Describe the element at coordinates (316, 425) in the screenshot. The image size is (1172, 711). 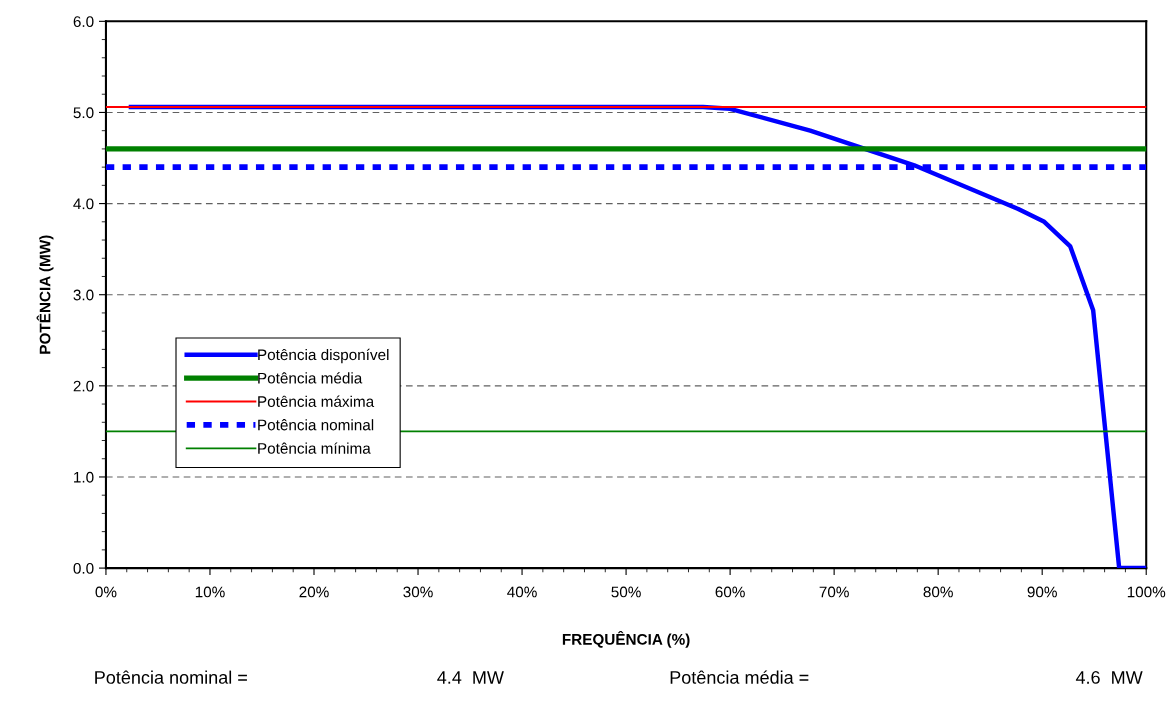
I see `legend-label: Potência nominal` at that location.